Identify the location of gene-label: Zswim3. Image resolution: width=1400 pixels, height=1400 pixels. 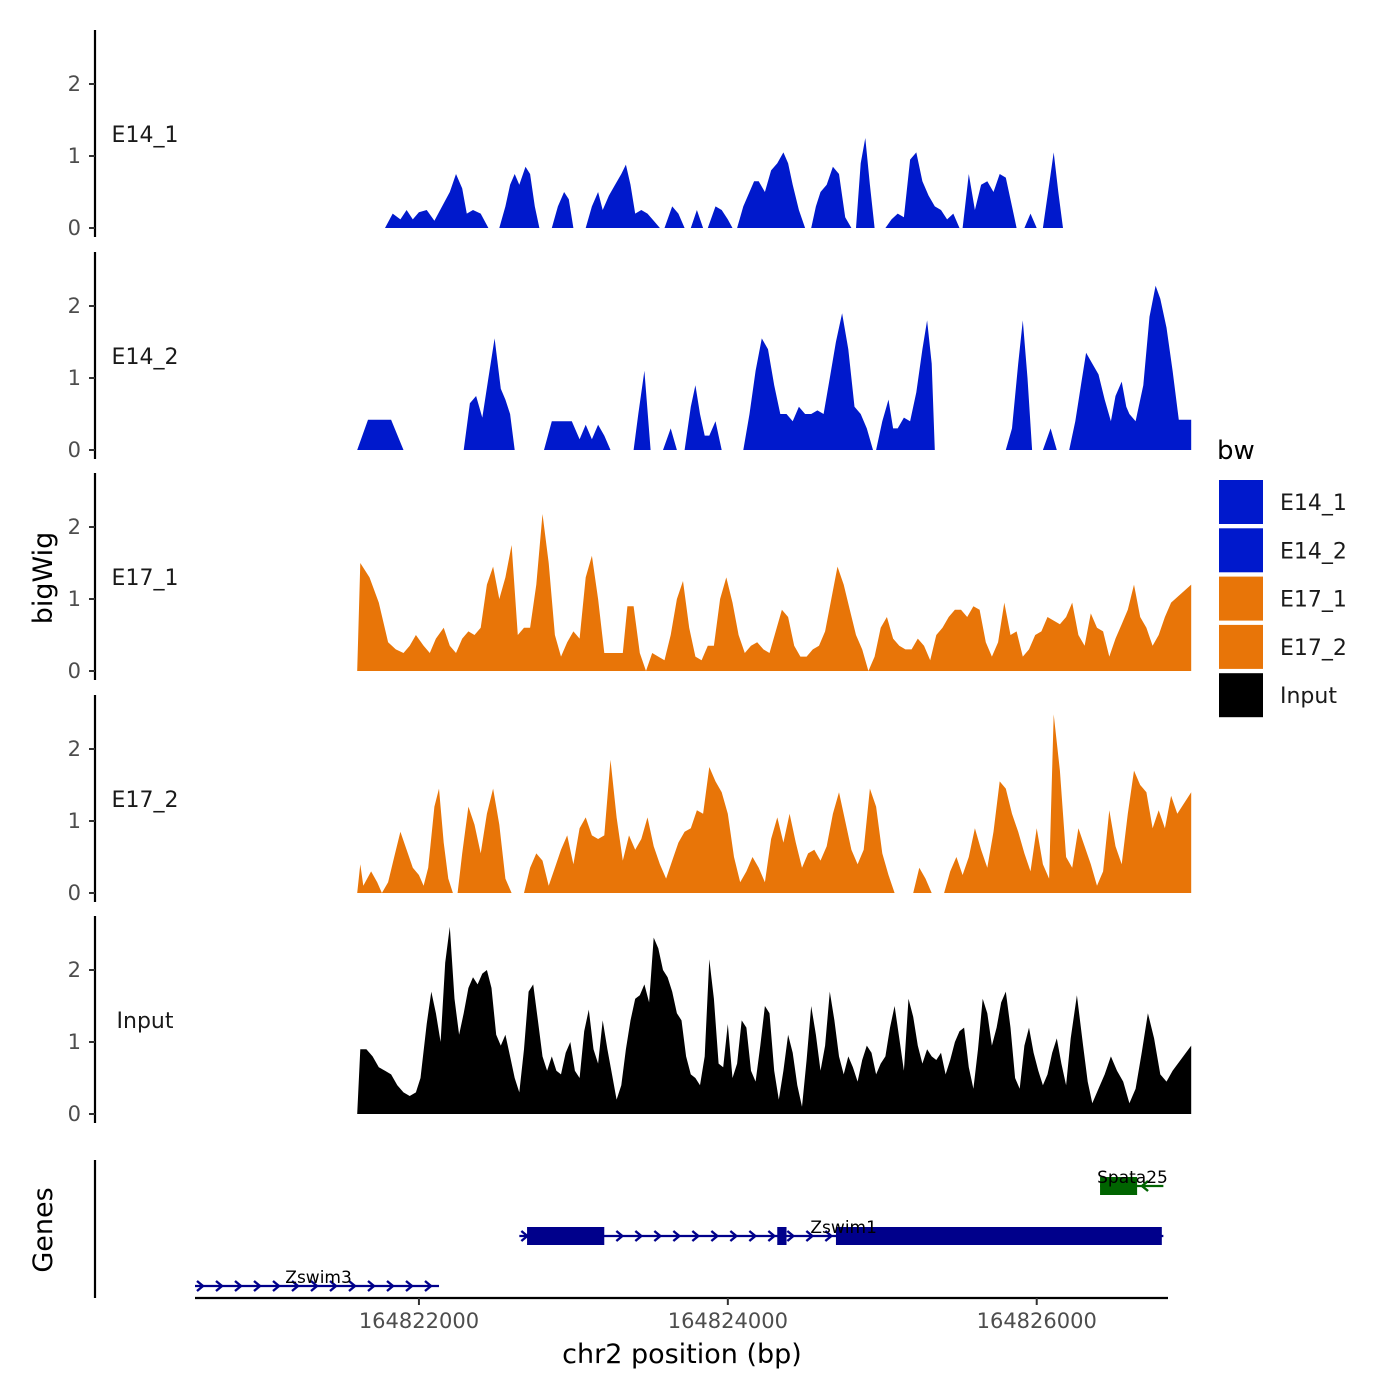
(318, 1278).